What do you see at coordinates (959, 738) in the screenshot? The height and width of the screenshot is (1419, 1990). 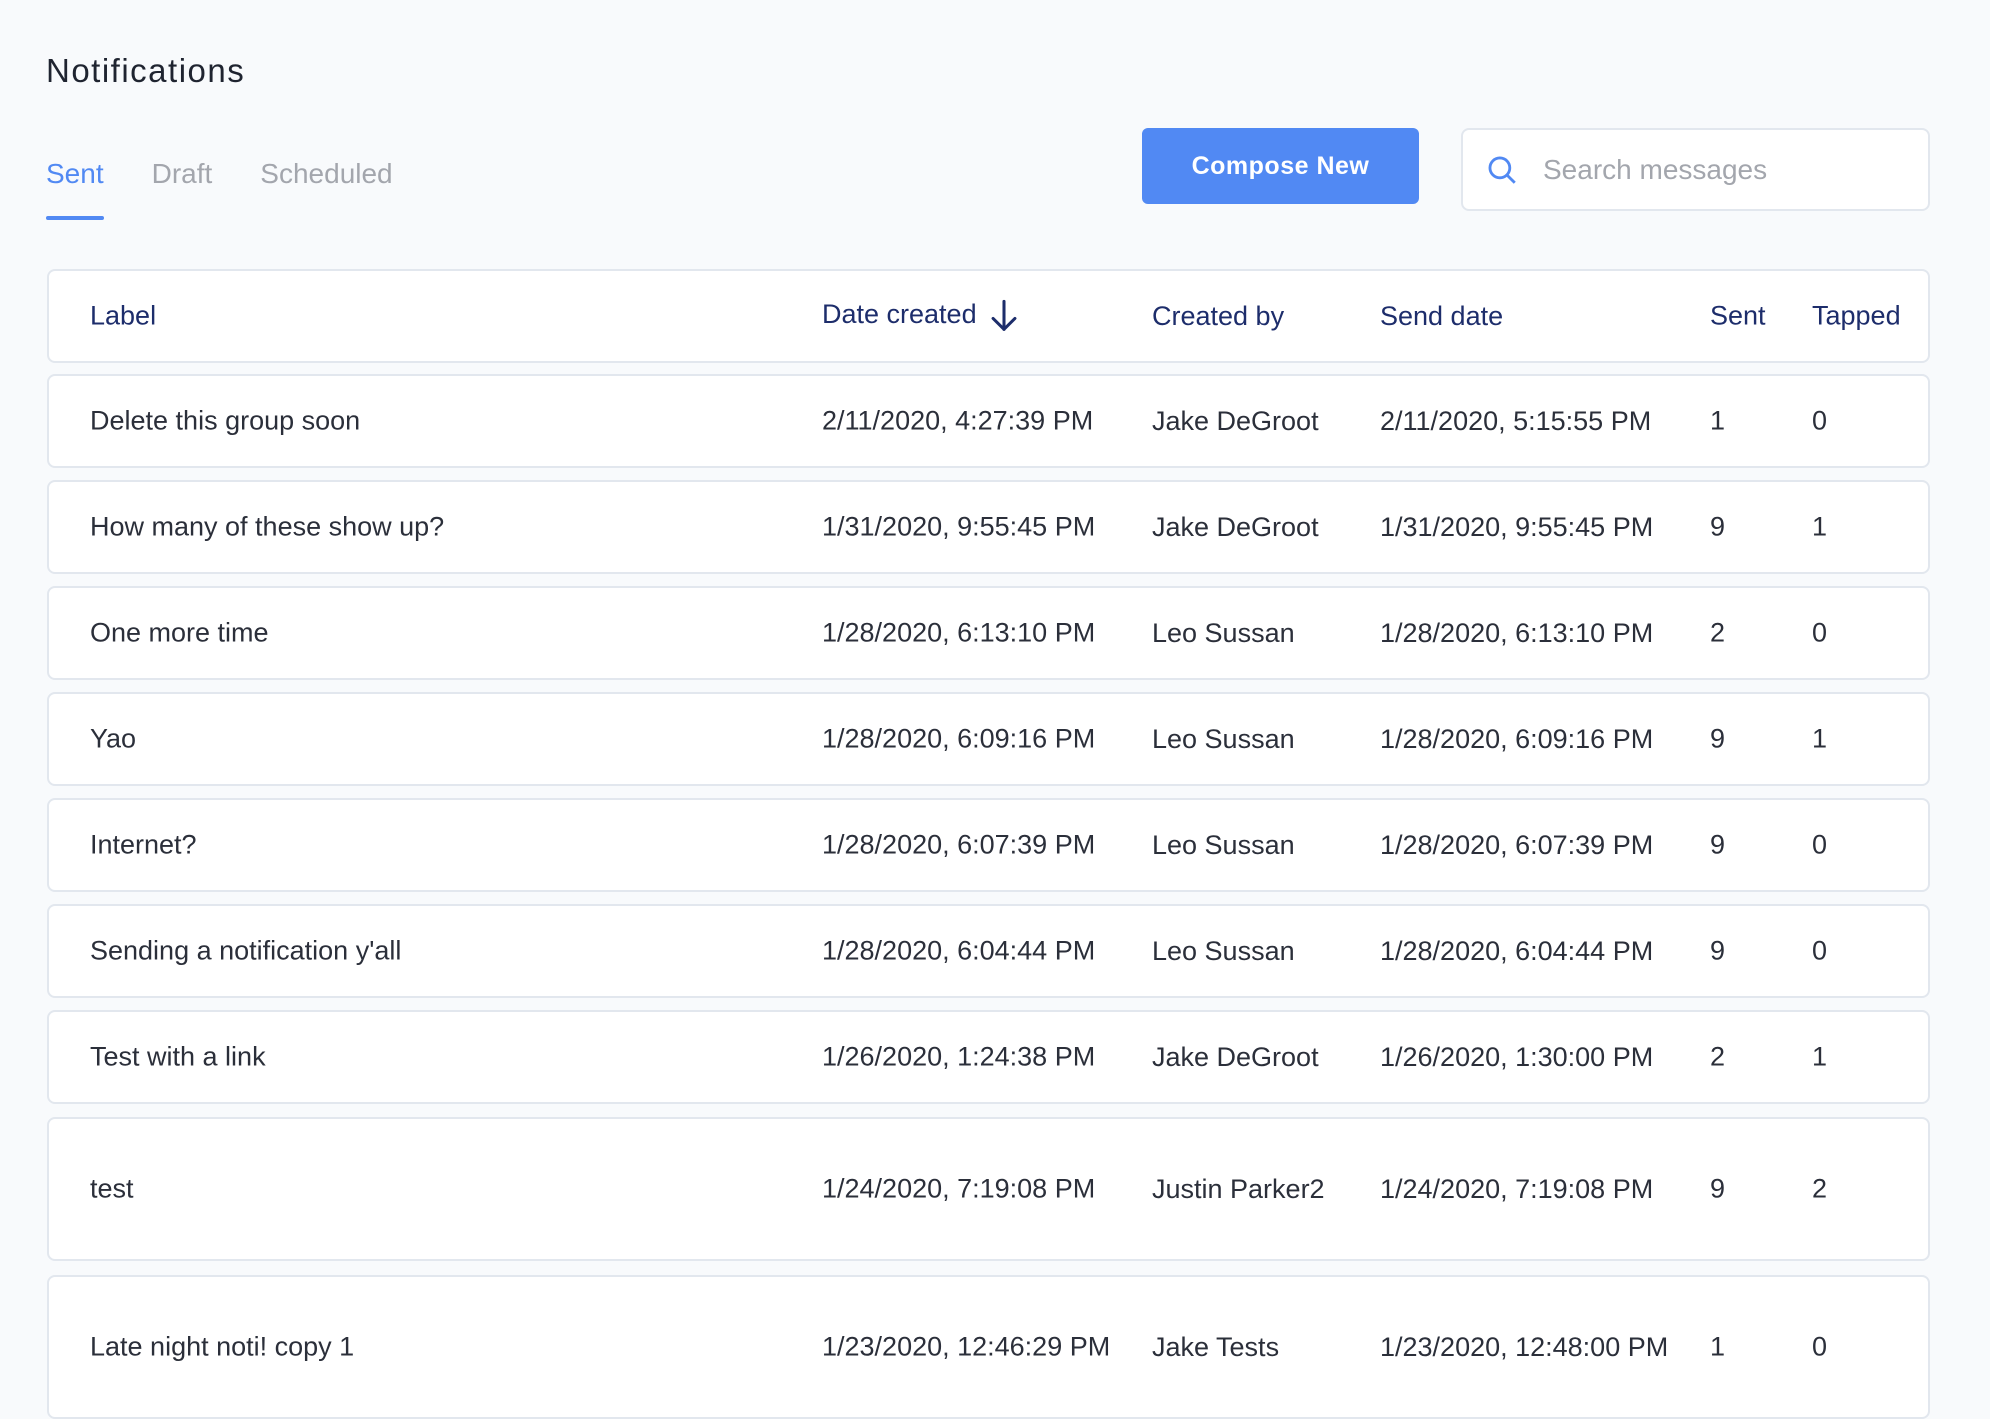 I see `cell-date-created: 1/28/2020, 6:09:16 PM` at bounding box center [959, 738].